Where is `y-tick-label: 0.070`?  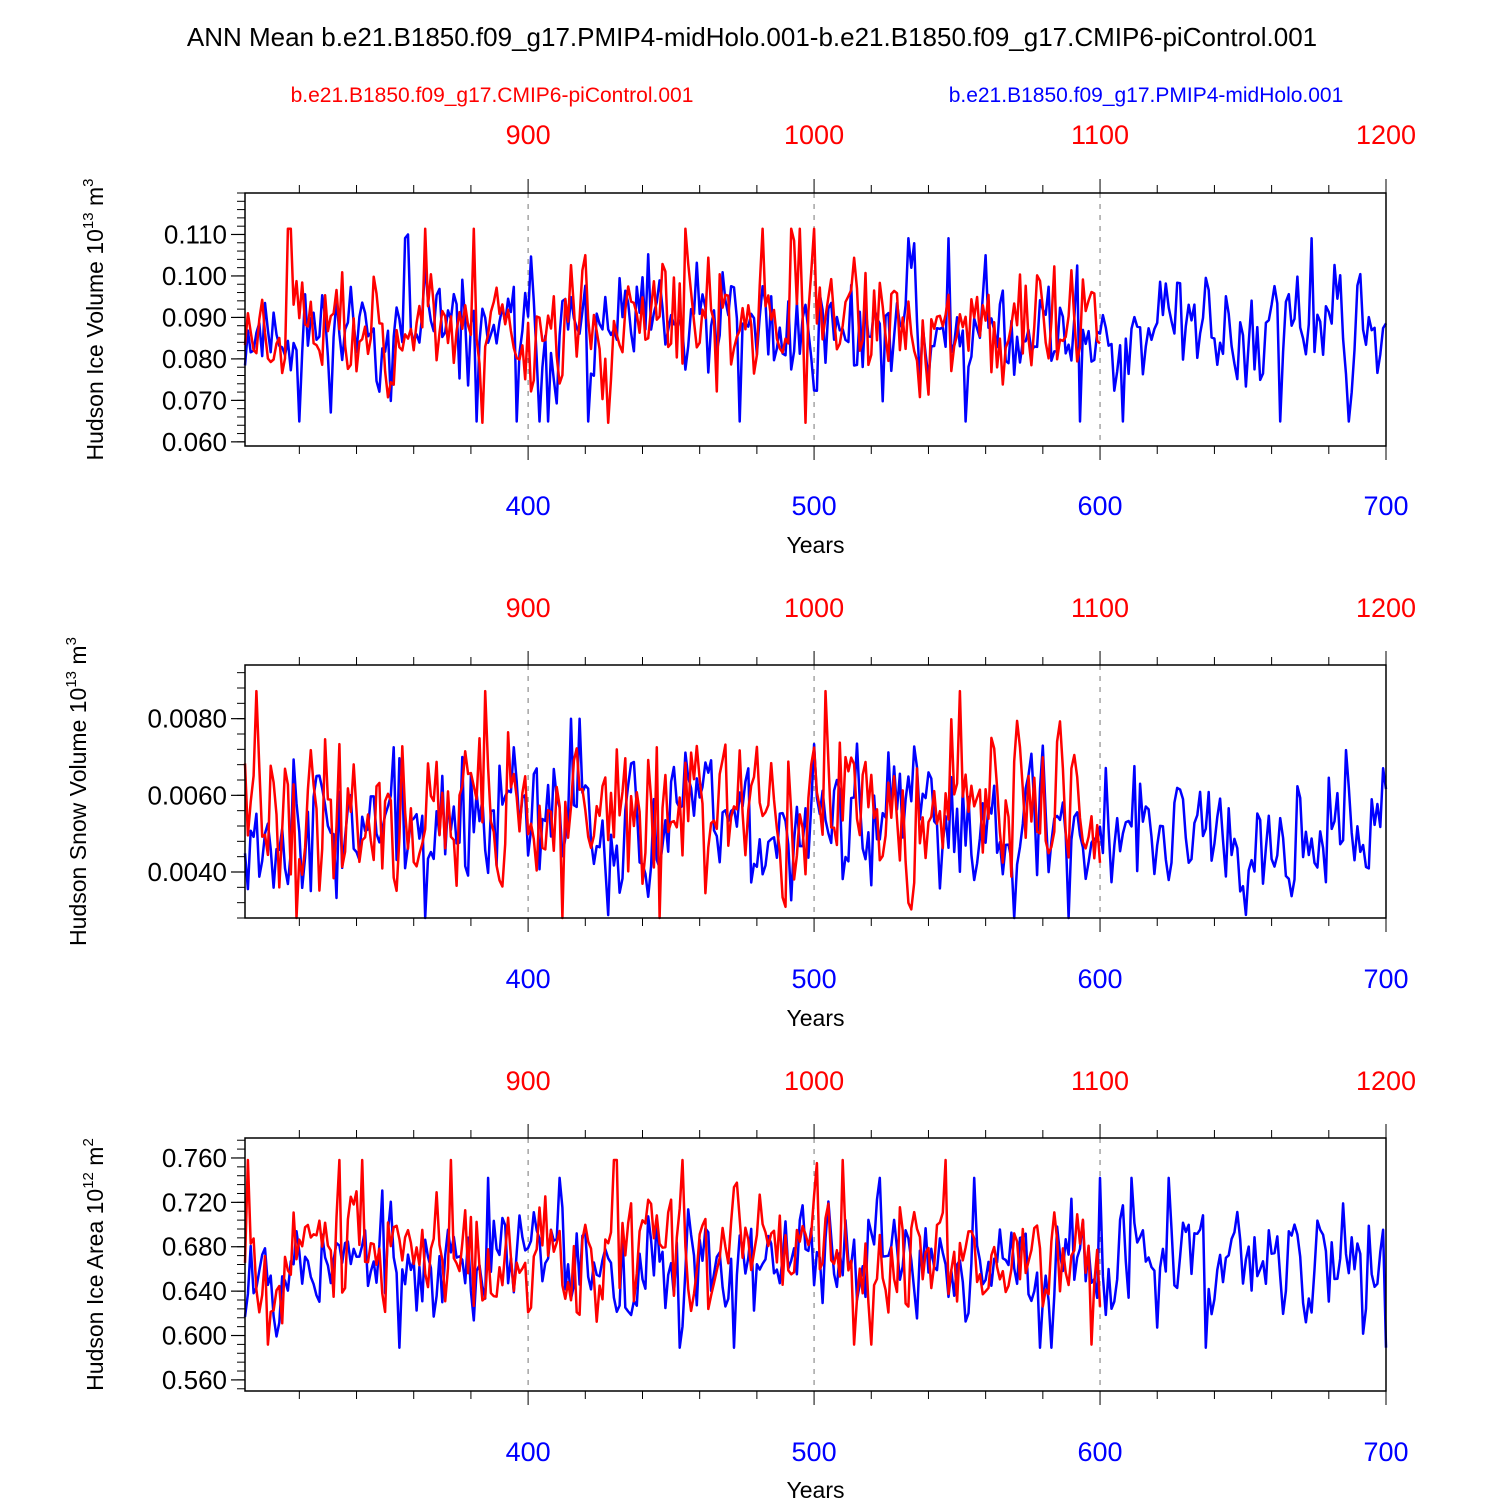 y-tick-label: 0.070 is located at coordinates (194, 400).